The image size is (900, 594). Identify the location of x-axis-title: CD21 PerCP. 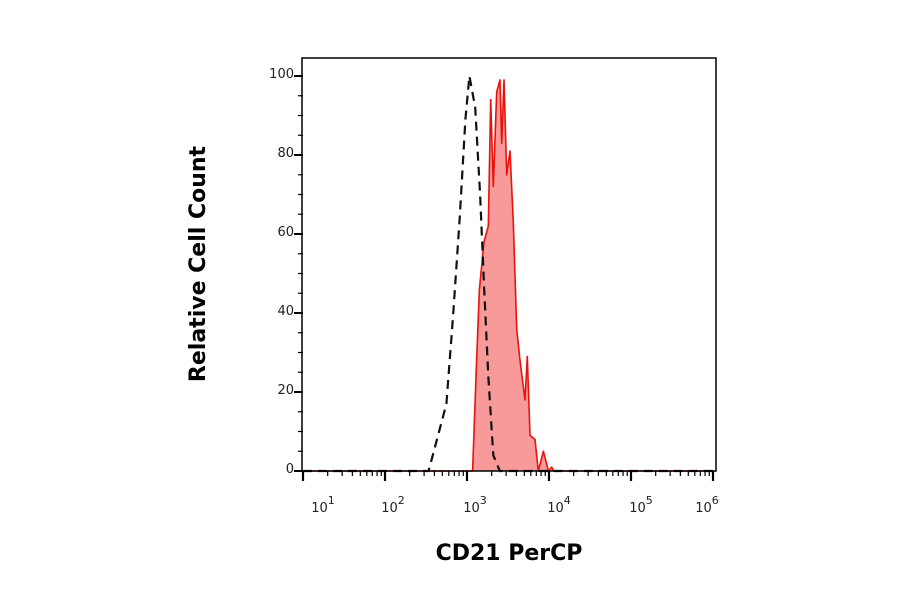
(509, 553).